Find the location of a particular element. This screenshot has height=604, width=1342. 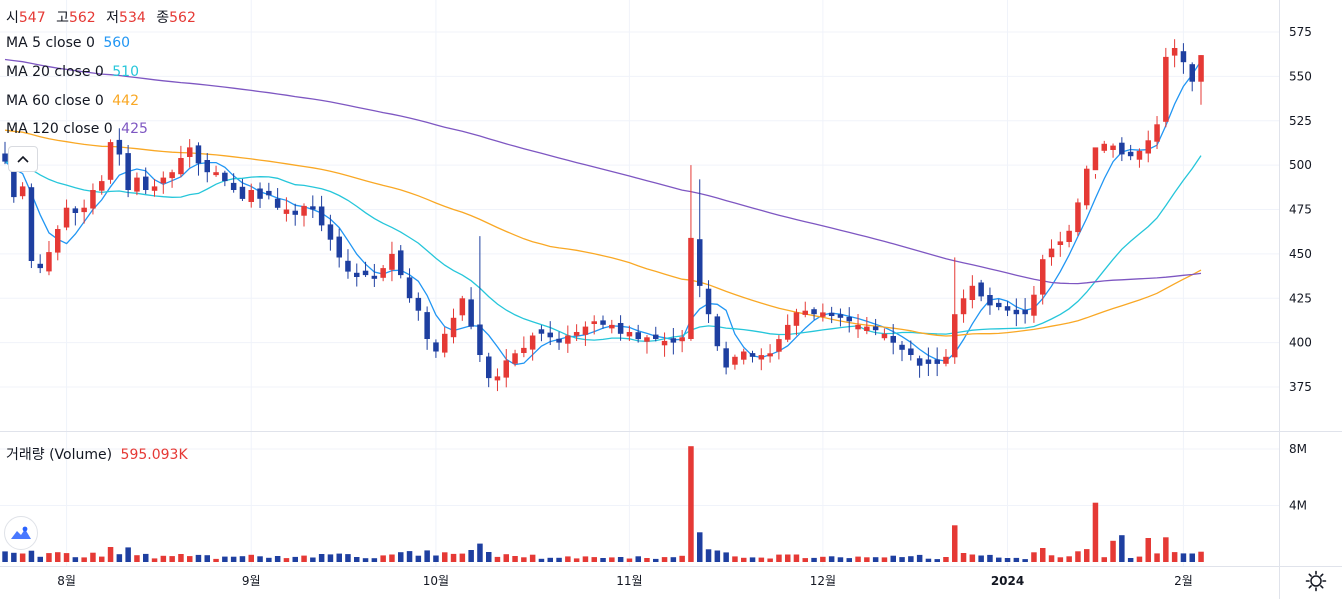

open-value: 547 is located at coordinates (32, 18).